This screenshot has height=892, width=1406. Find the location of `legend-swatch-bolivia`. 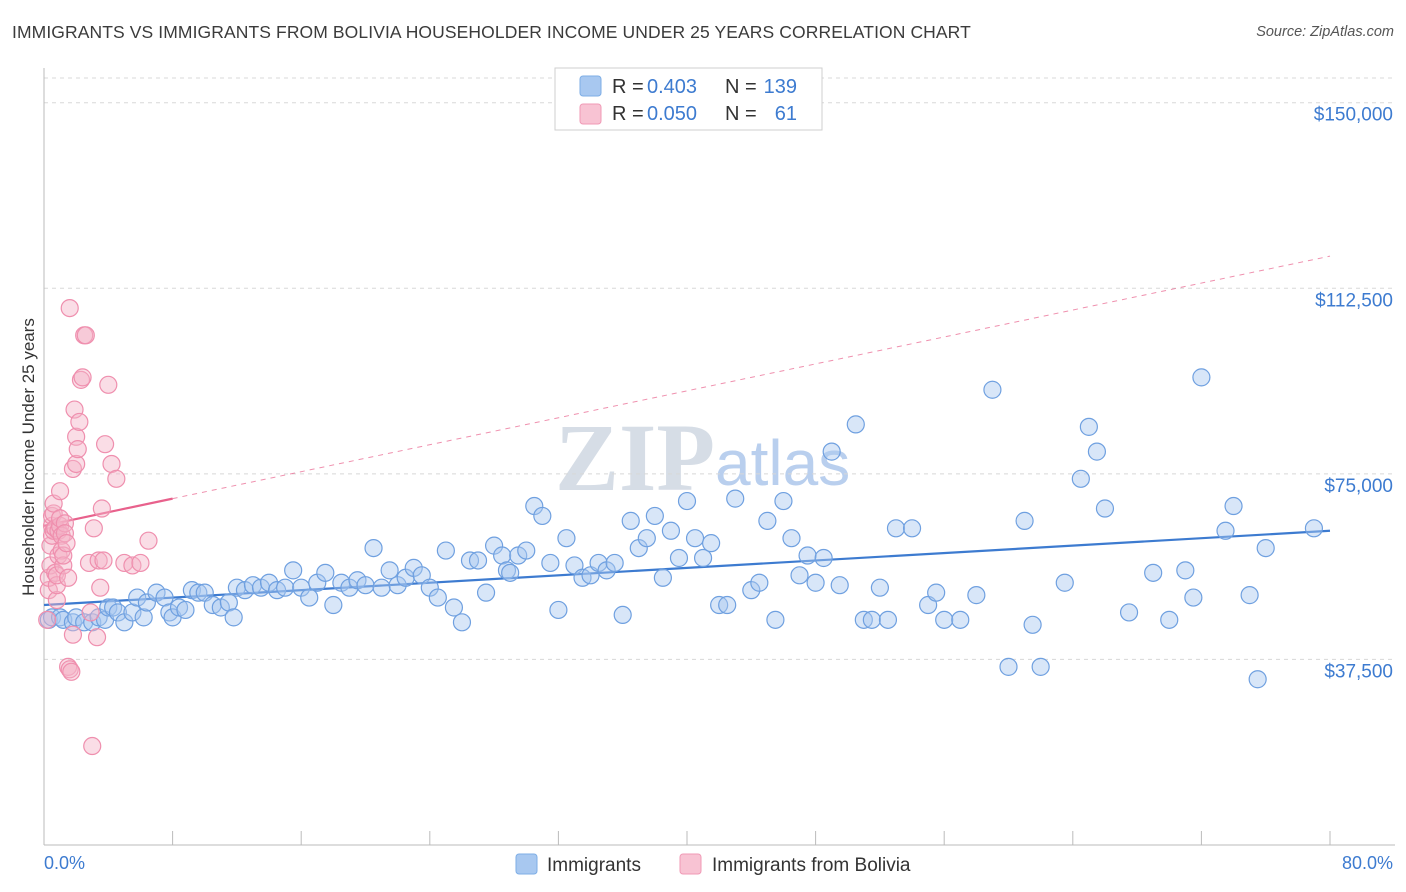

legend-swatch-bolivia is located at coordinates (590, 114).